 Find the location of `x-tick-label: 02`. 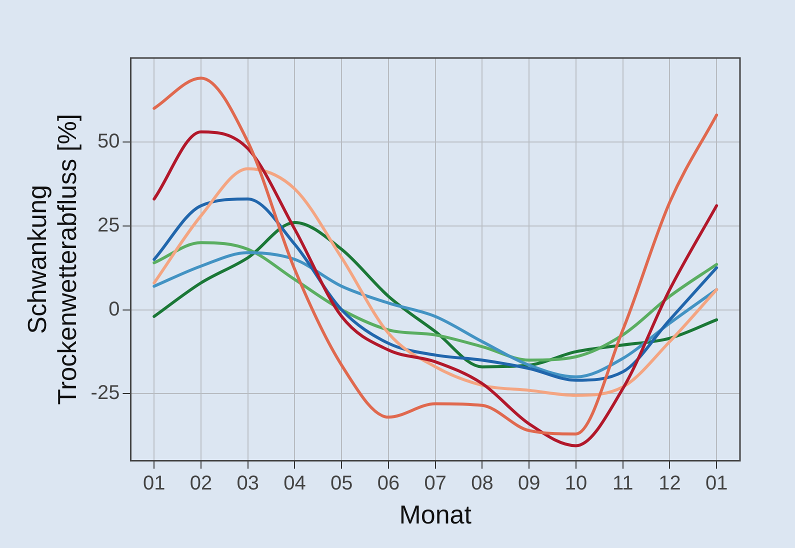

x-tick-label: 02 is located at coordinates (201, 483).